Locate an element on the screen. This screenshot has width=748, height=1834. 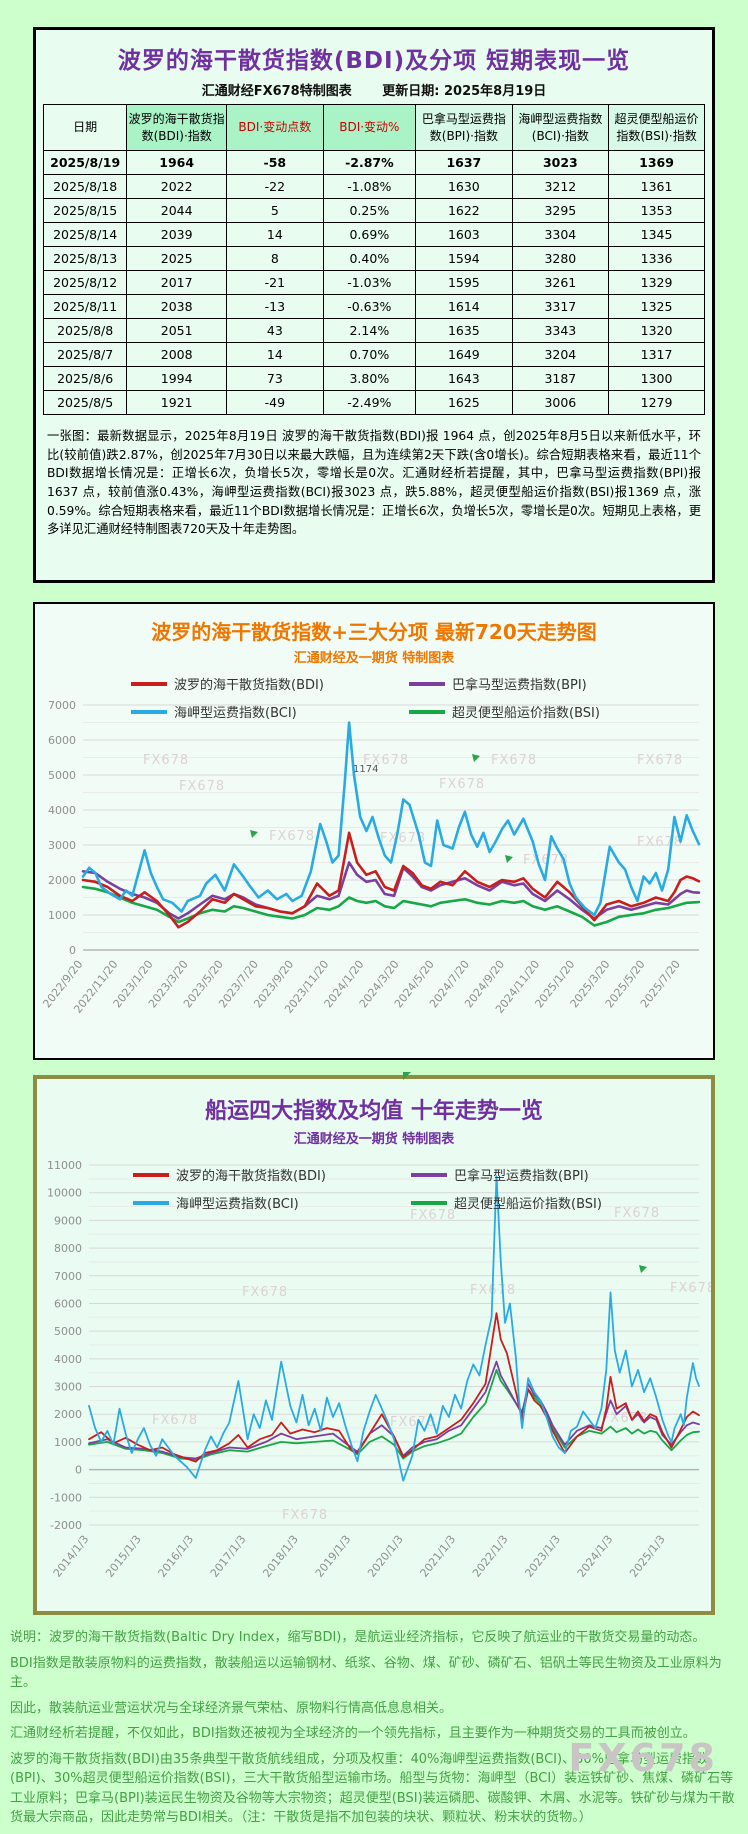
source-label: 汇通财经FX678特制图表 is located at coordinates (276, 91).